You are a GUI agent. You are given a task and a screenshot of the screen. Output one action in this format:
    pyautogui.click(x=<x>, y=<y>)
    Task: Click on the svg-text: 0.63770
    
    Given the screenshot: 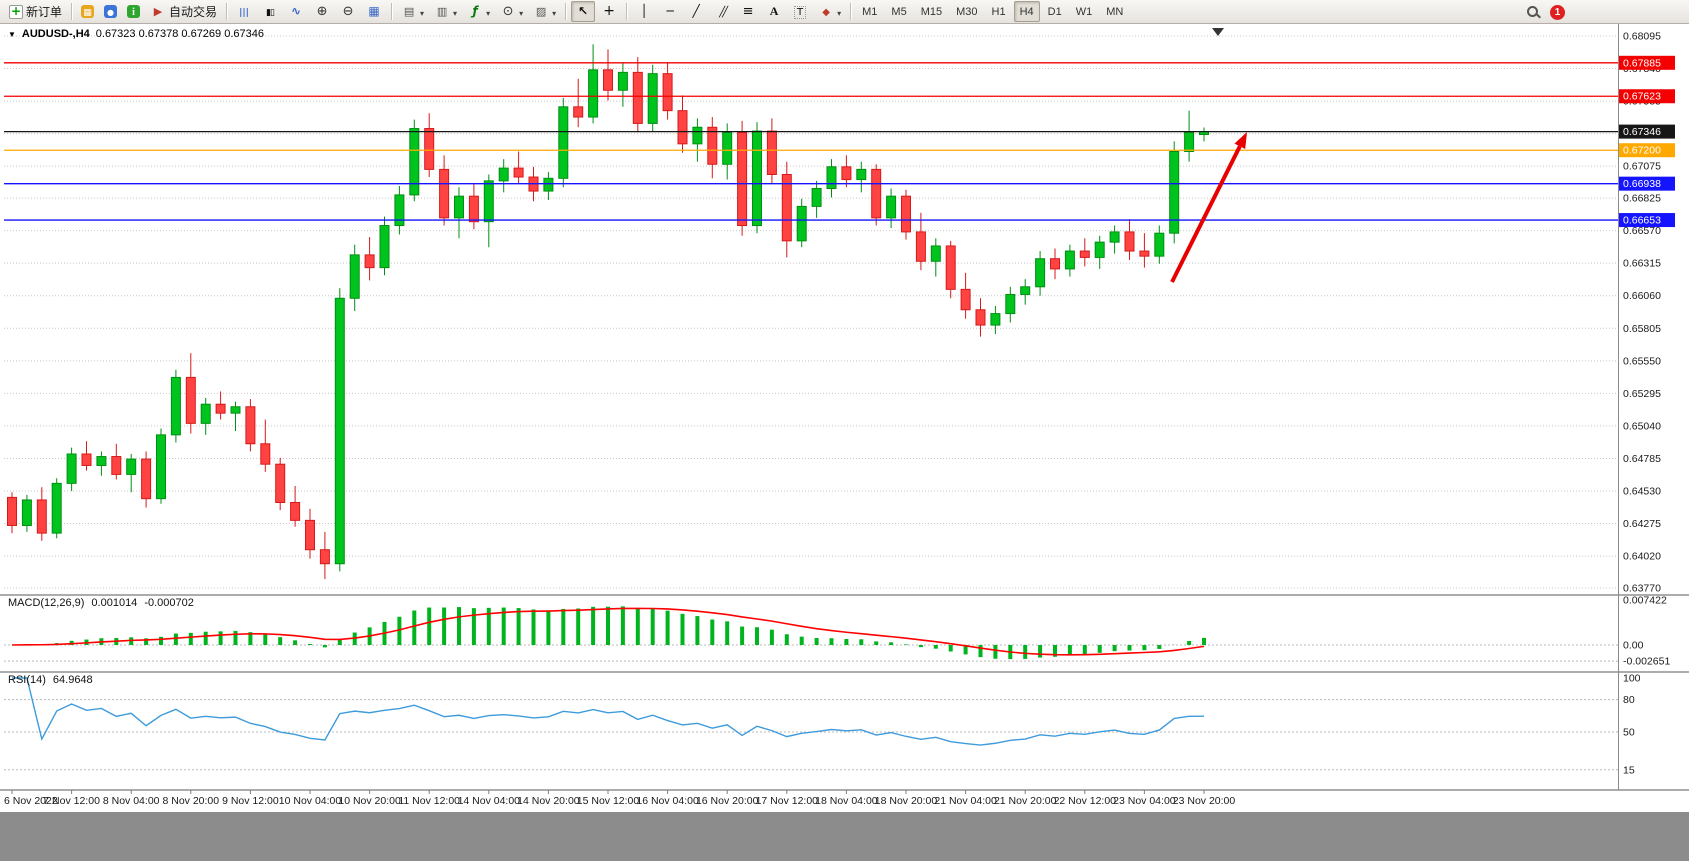 What is the action you would take?
    pyautogui.click(x=1642, y=588)
    